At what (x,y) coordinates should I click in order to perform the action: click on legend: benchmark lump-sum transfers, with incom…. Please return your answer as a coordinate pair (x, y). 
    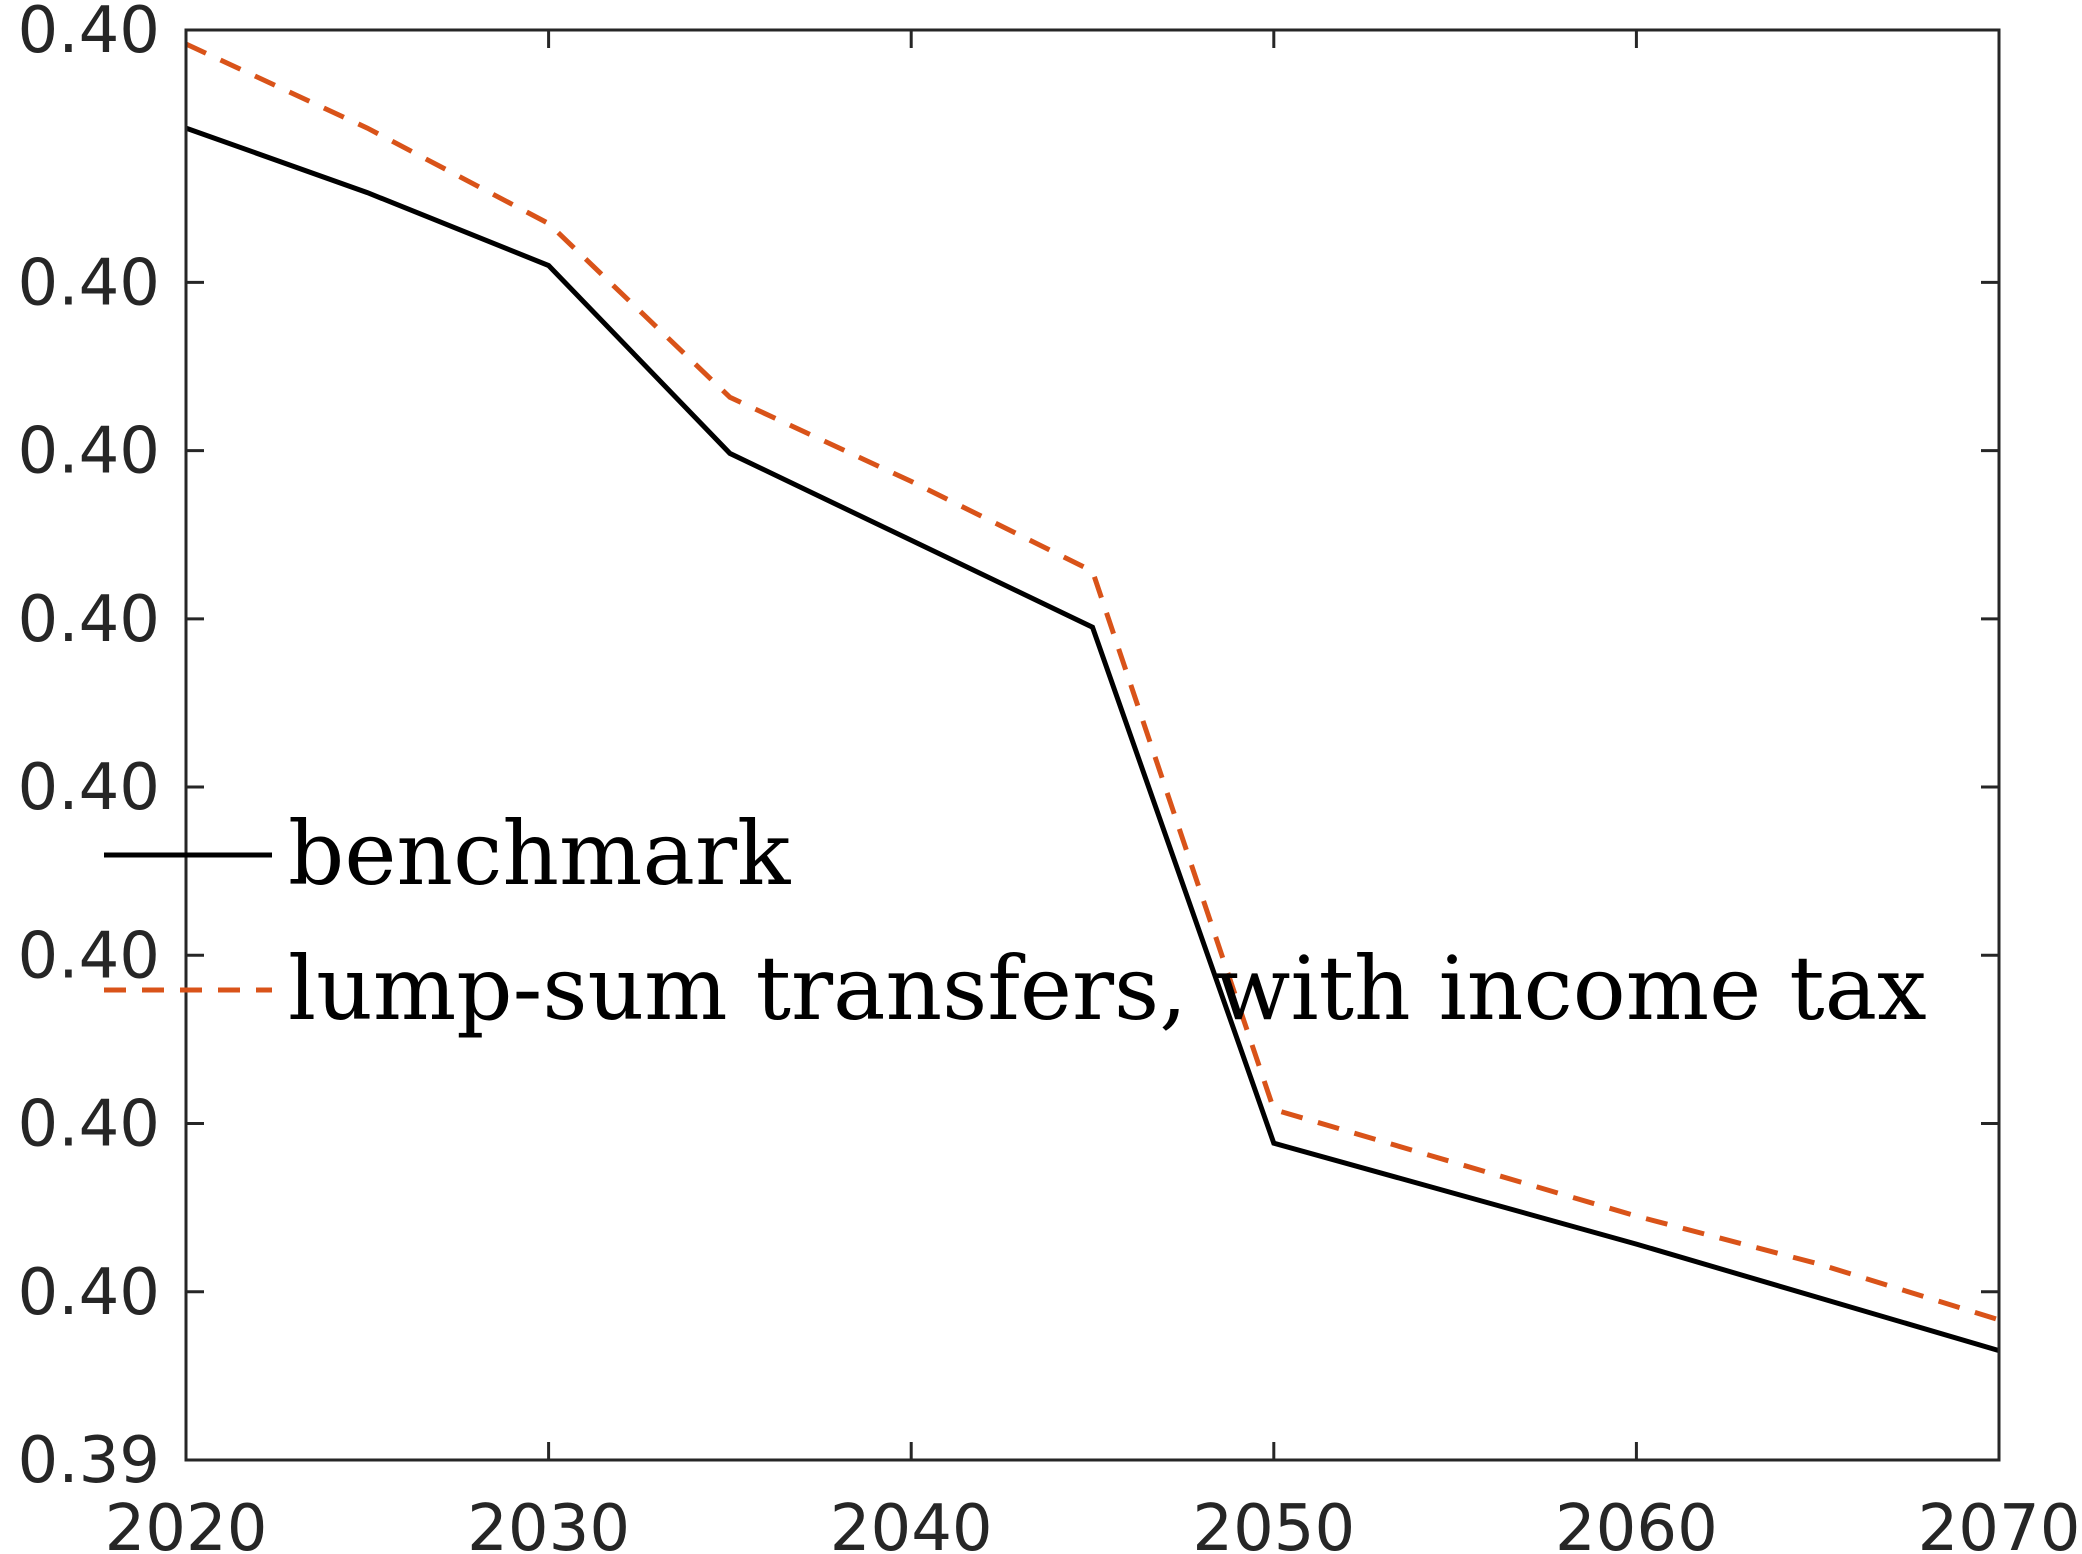
    Looking at the image, I should click on (1015, 921).